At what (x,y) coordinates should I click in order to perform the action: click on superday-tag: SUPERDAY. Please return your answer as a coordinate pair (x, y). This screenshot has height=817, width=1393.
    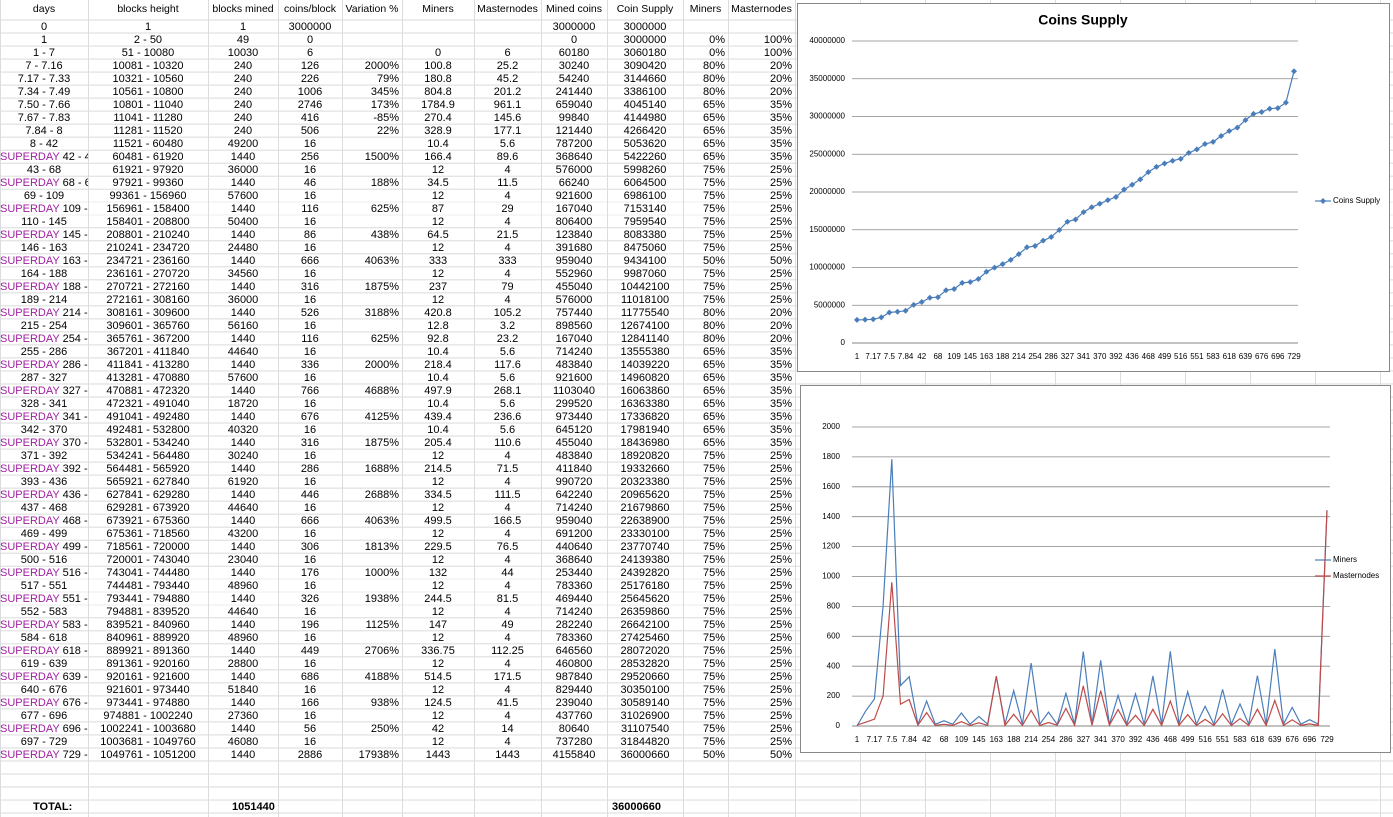
    Looking at the image, I should click on (30, 390).